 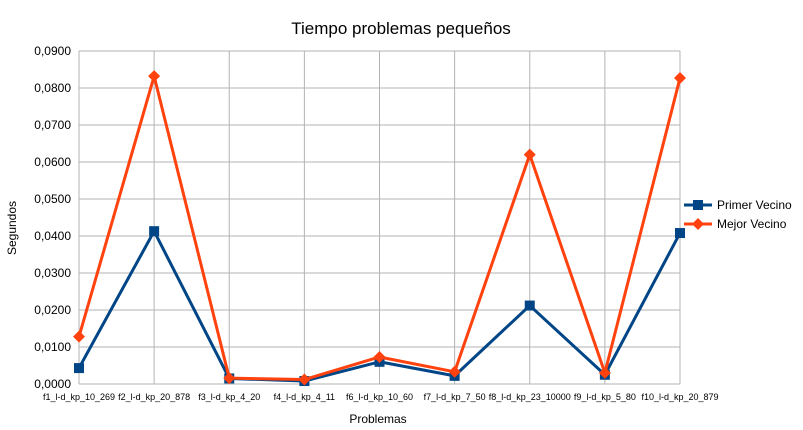 I want to click on y-tick-label: 0,0200, so click(x=52, y=310).